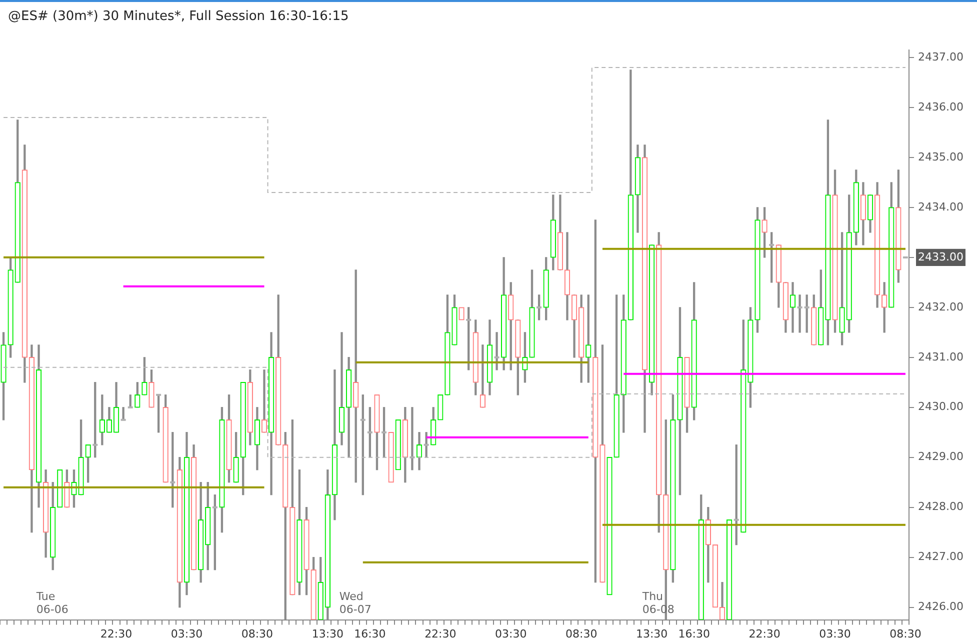 The width and height of the screenshot is (977, 644). I want to click on y-tick-label: 2434.00, so click(941, 207).